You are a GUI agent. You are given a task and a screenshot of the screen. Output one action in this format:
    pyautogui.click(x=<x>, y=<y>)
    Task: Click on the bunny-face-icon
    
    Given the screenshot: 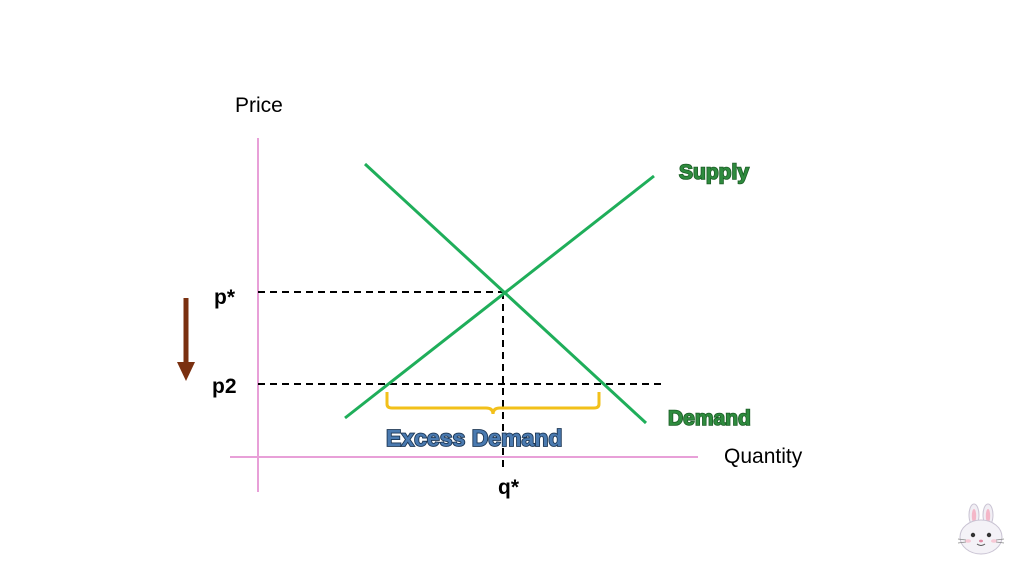 What is the action you would take?
    pyautogui.click(x=981, y=529)
    